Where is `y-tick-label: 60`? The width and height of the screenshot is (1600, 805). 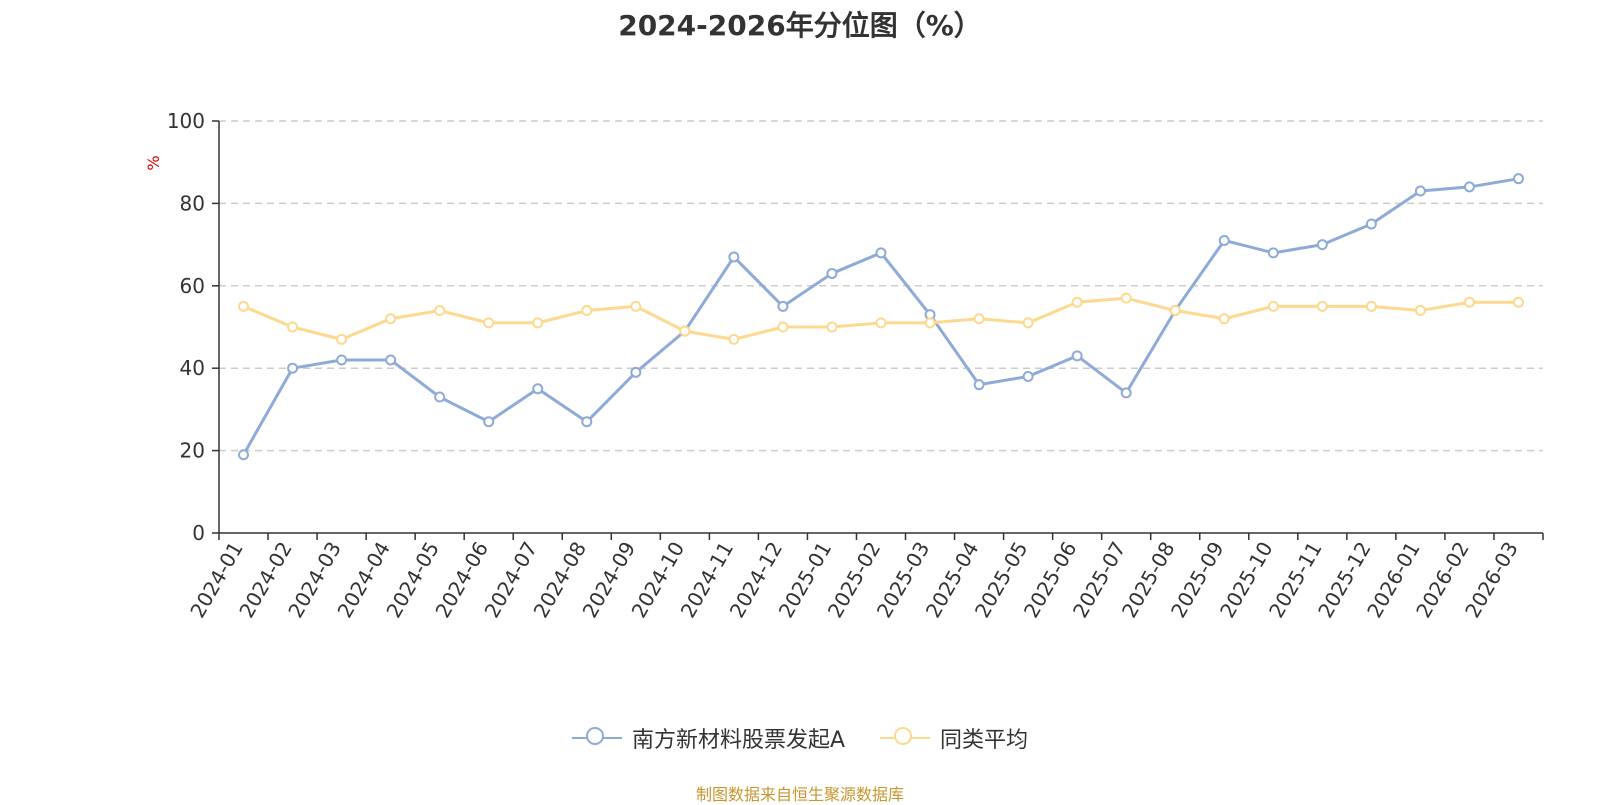 y-tick-label: 60 is located at coordinates (192, 286).